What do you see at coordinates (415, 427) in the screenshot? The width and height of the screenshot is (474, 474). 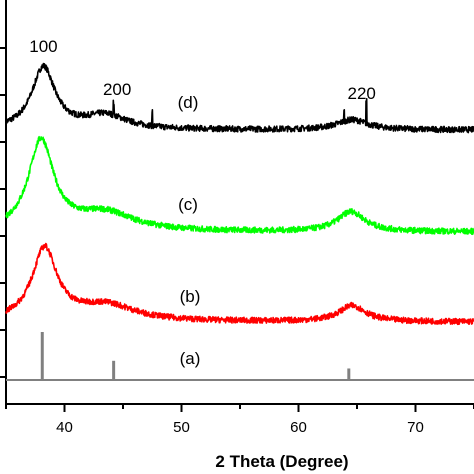 I see `x-tick-label-70: 70` at bounding box center [415, 427].